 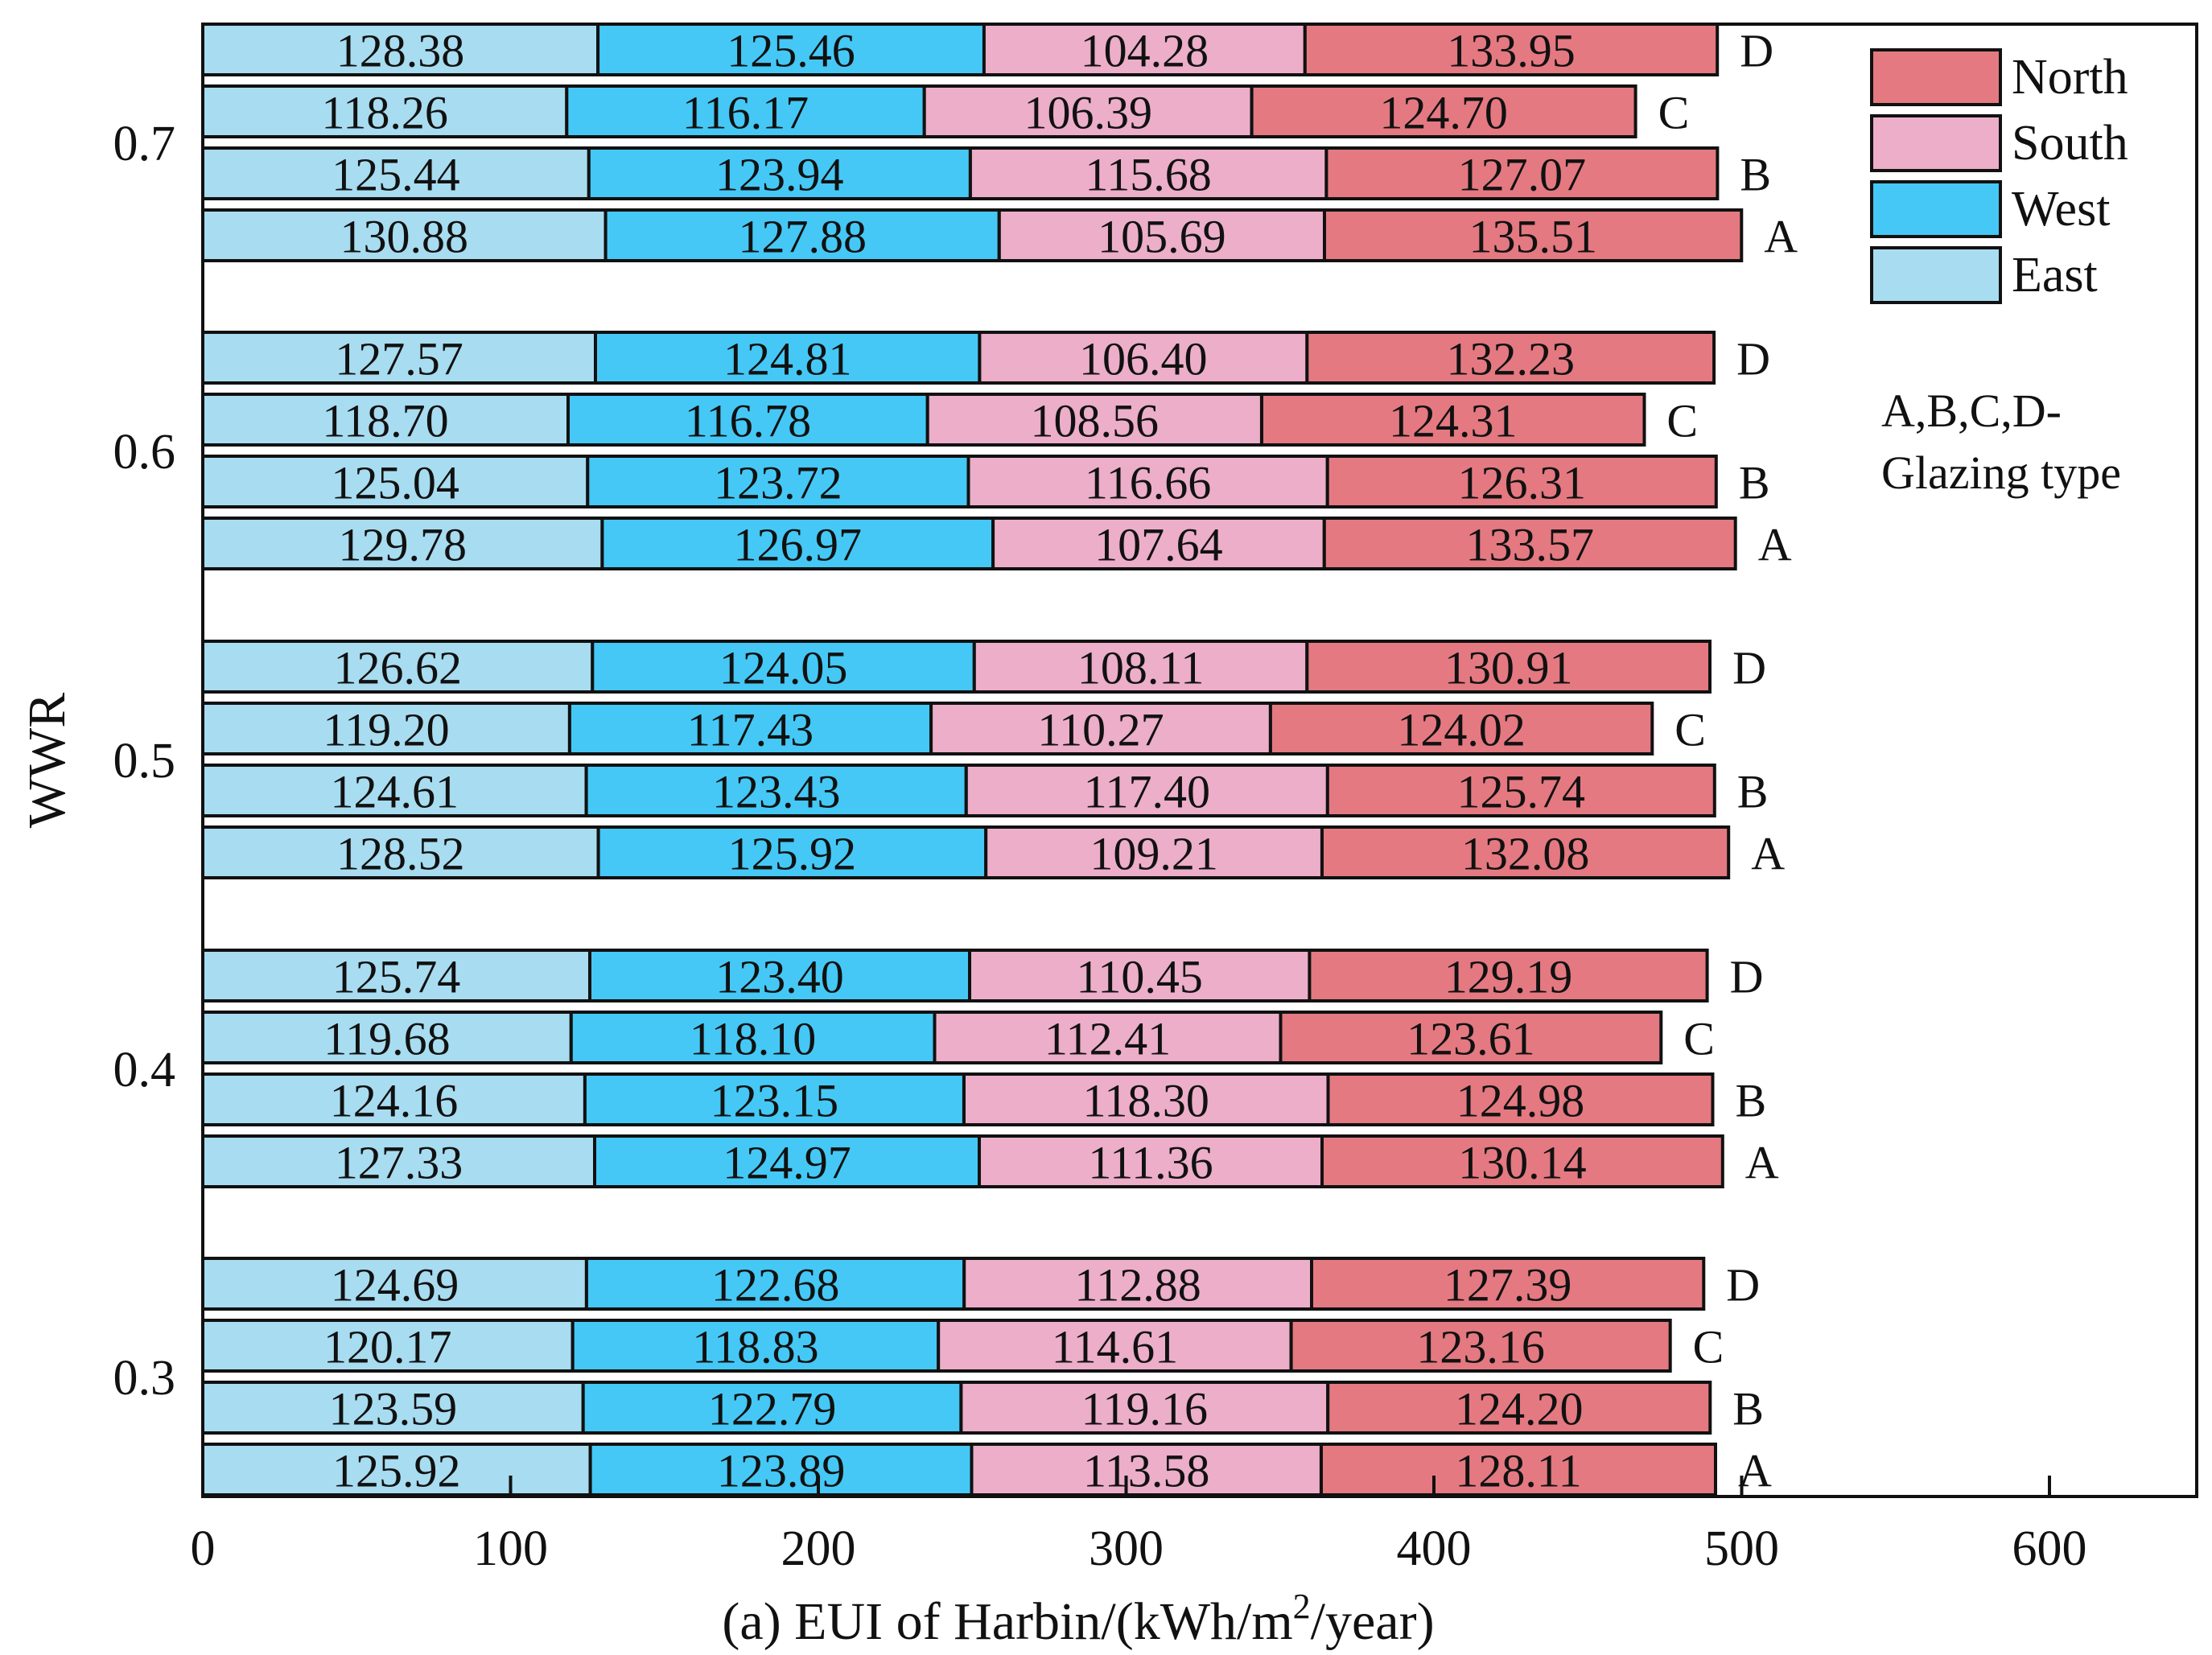 What do you see at coordinates (787, 1163) in the screenshot?
I see `bar-value-label: 124.97` at bounding box center [787, 1163].